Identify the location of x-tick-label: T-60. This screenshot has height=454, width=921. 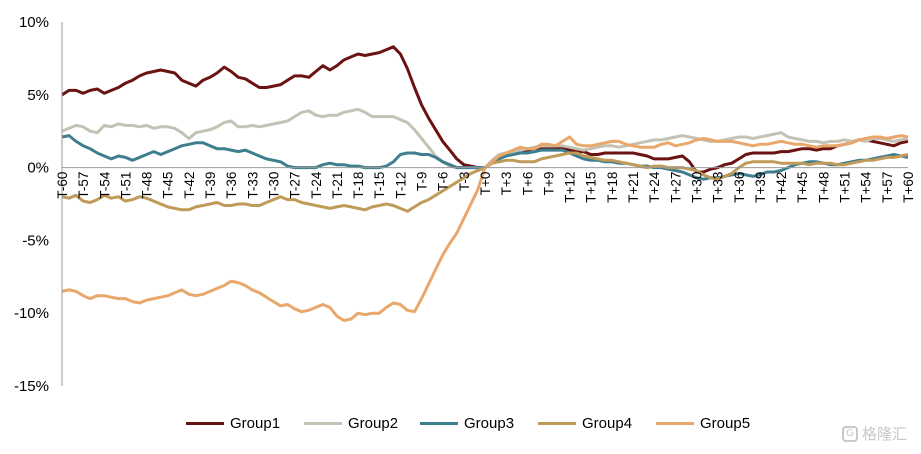
(62, 185).